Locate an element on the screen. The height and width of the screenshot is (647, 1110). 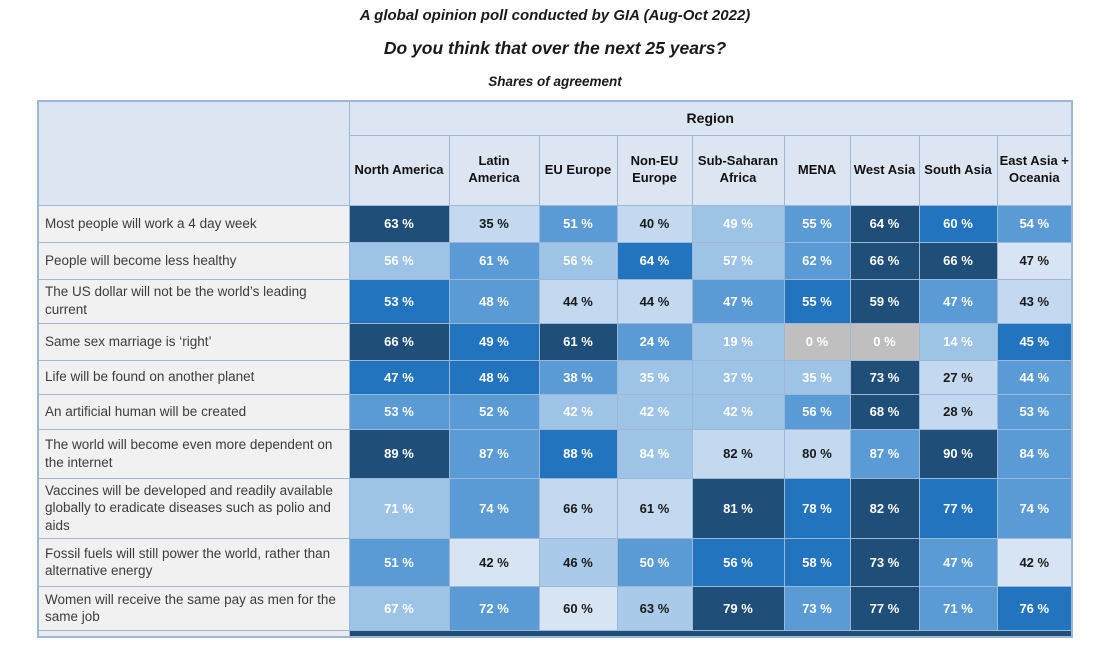
row-label: People will become less healthy is located at coordinates (193, 260).